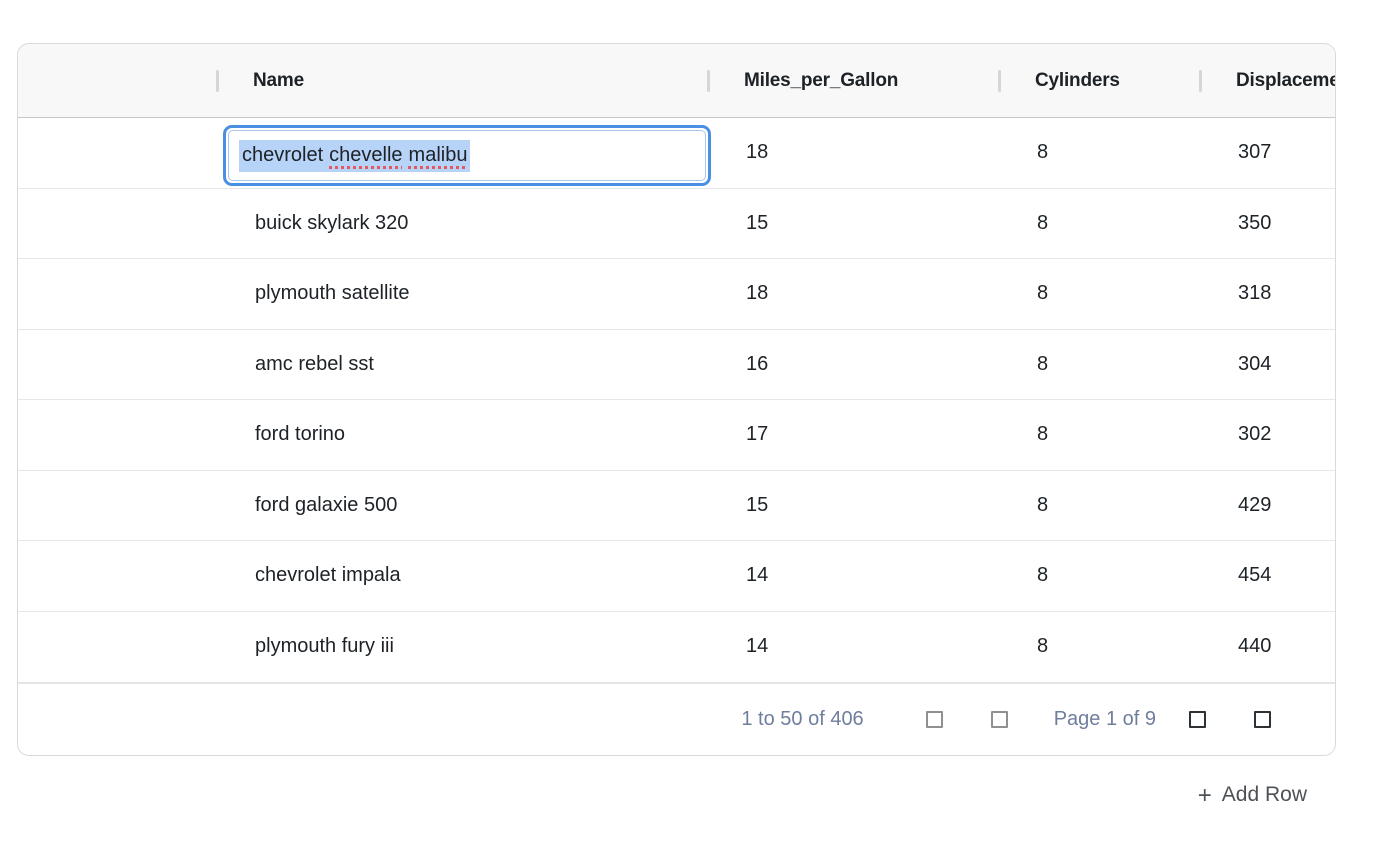 The width and height of the screenshot is (1388, 842). What do you see at coordinates (1104, 719) in the screenshot?
I see `page-indicator: Page 1 of 9` at bounding box center [1104, 719].